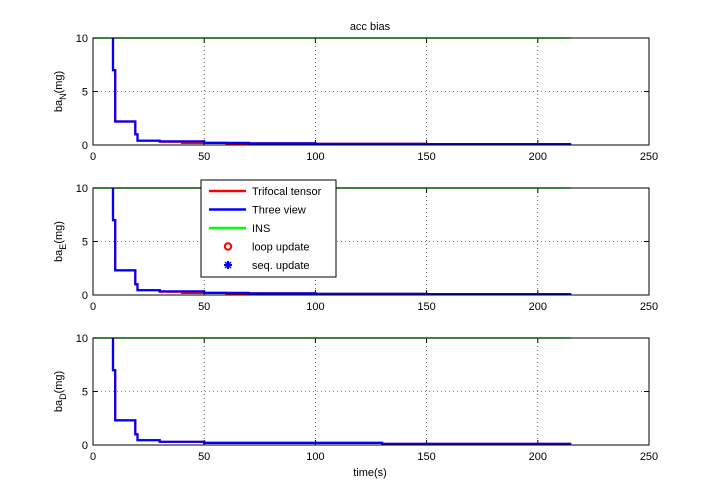  What do you see at coordinates (261, 229) in the screenshot?
I see `legend-label-ins: INS` at bounding box center [261, 229].